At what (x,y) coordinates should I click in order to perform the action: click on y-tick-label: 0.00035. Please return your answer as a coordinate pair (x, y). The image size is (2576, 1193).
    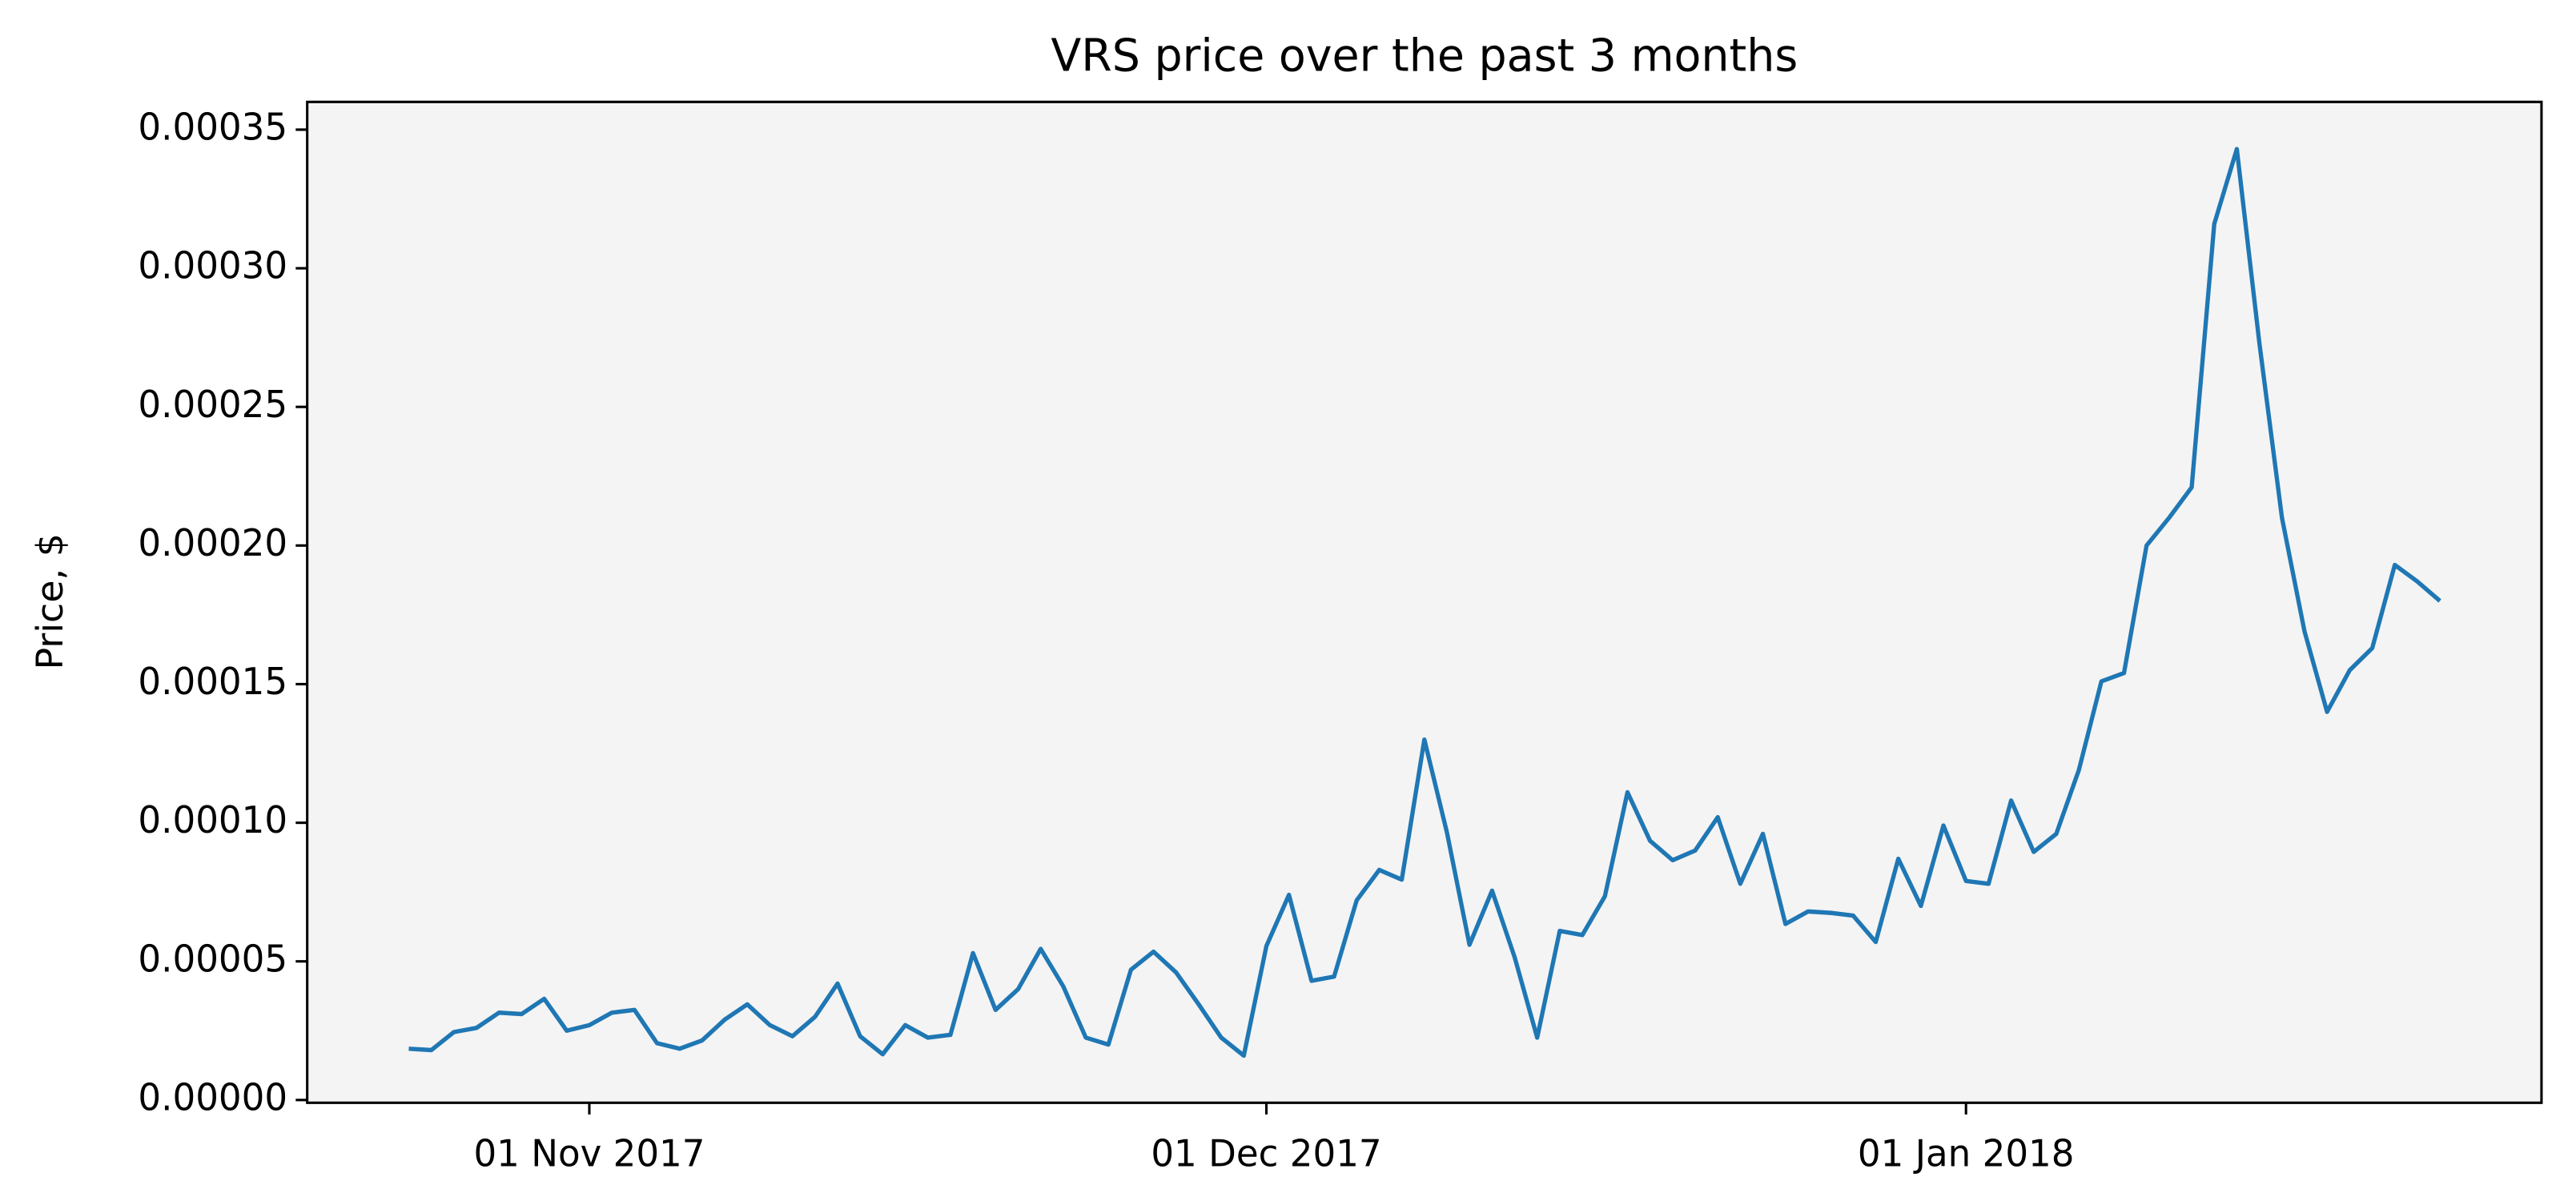
    Looking at the image, I should click on (212, 127).